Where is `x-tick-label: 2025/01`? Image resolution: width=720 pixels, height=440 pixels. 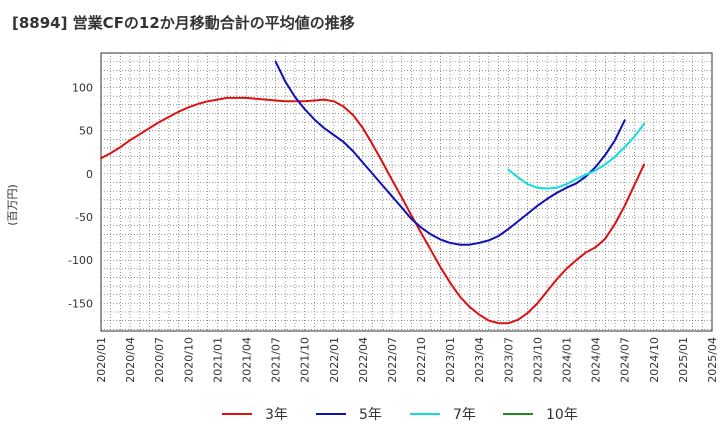 x-tick-label: 2025/01 is located at coordinates (683, 360).